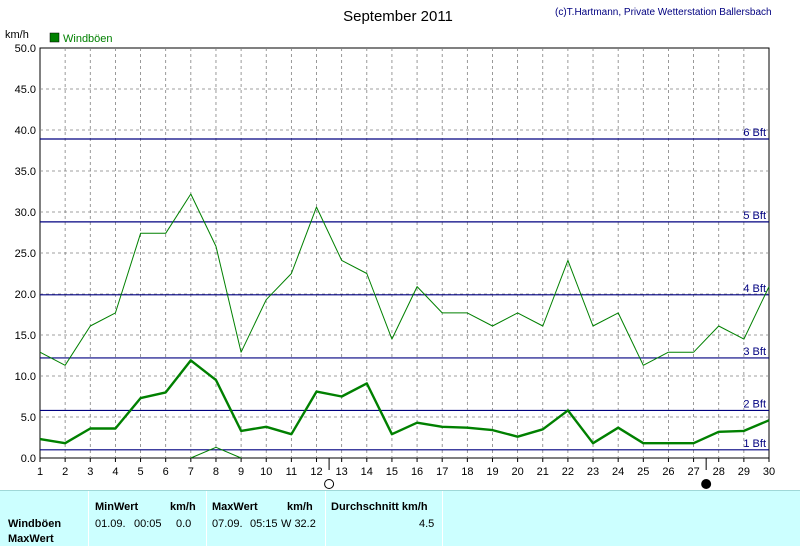 This screenshot has height=546, width=800. Describe the element at coordinates (316, 472) in the screenshot. I see `x-tick-label: 12` at that location.